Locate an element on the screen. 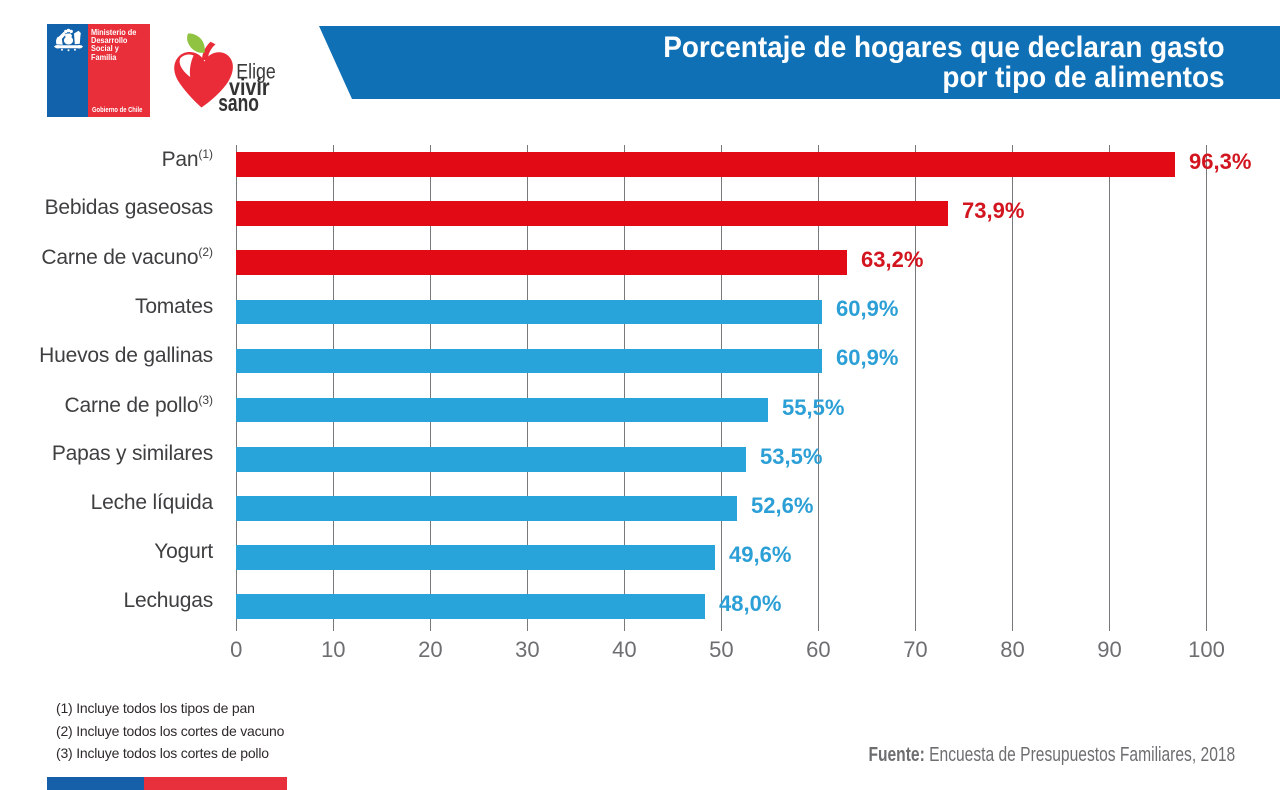 This screenshot has height=790, width=1280. svg-text: vivir is located at coordinates (249, 87).